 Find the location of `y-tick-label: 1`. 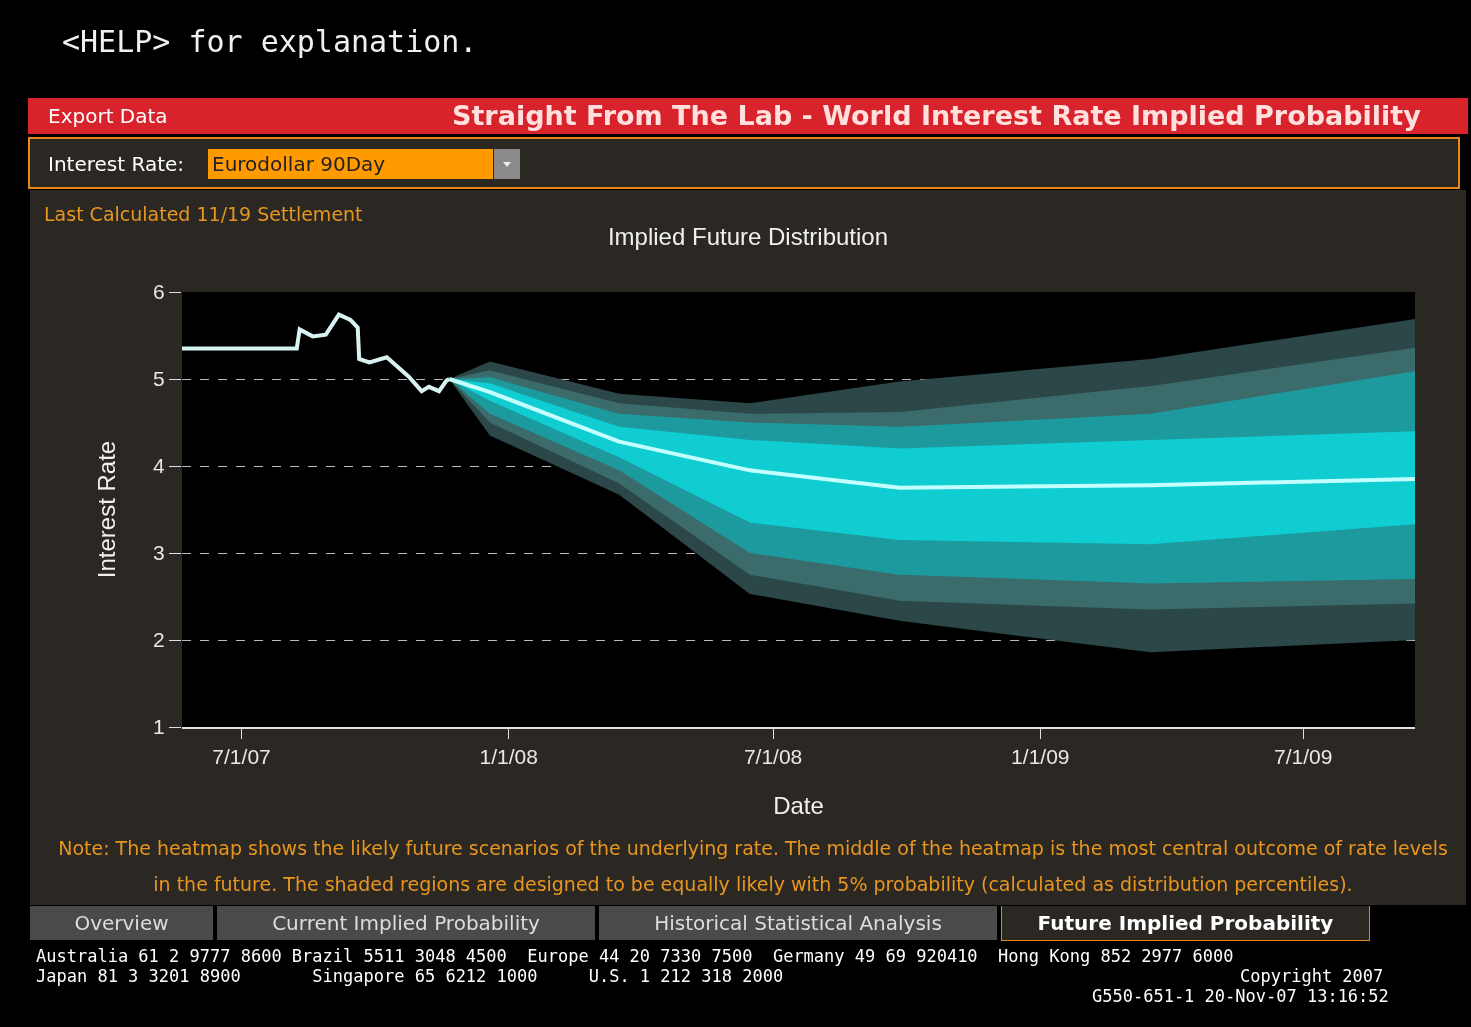

y-tick-label: 1 is located at coordinates (159, 727).